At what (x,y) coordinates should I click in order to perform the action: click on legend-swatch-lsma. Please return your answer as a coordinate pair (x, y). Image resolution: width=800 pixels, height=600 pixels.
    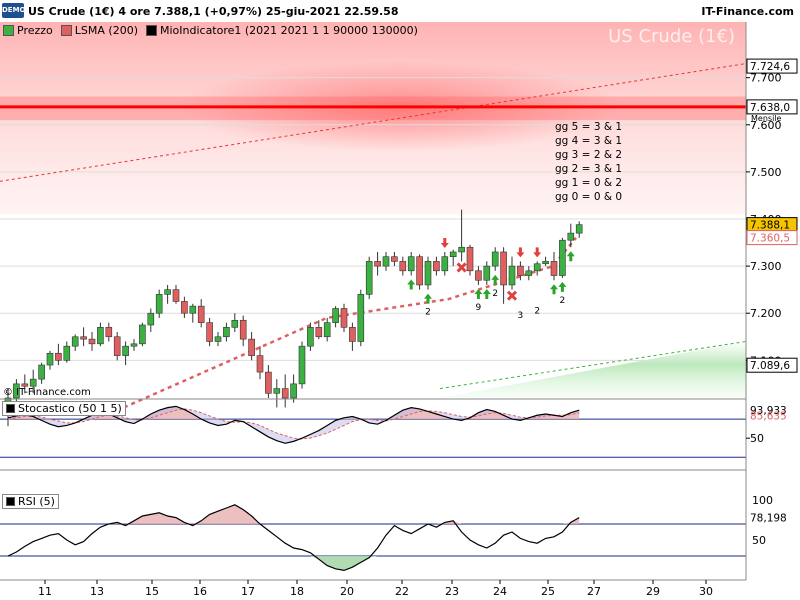
    Looking at the image, I should click on (66, 30).